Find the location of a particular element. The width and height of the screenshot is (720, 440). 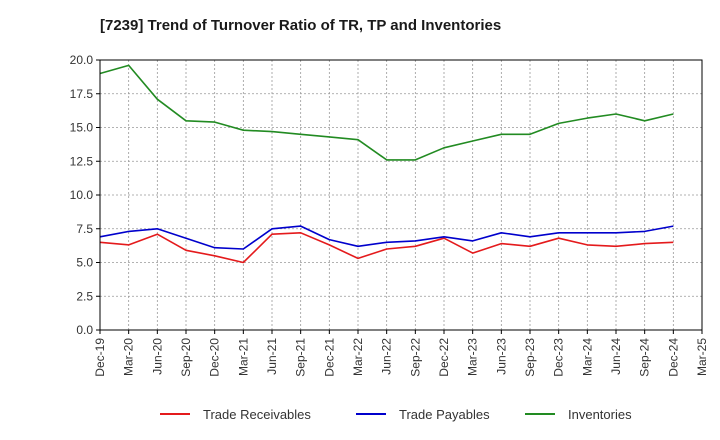

y-axis: 0.0 2.5 5.0 7.5 10.0 12.5 15.0 17.5 20.0 is located at coordinates (85, 195).